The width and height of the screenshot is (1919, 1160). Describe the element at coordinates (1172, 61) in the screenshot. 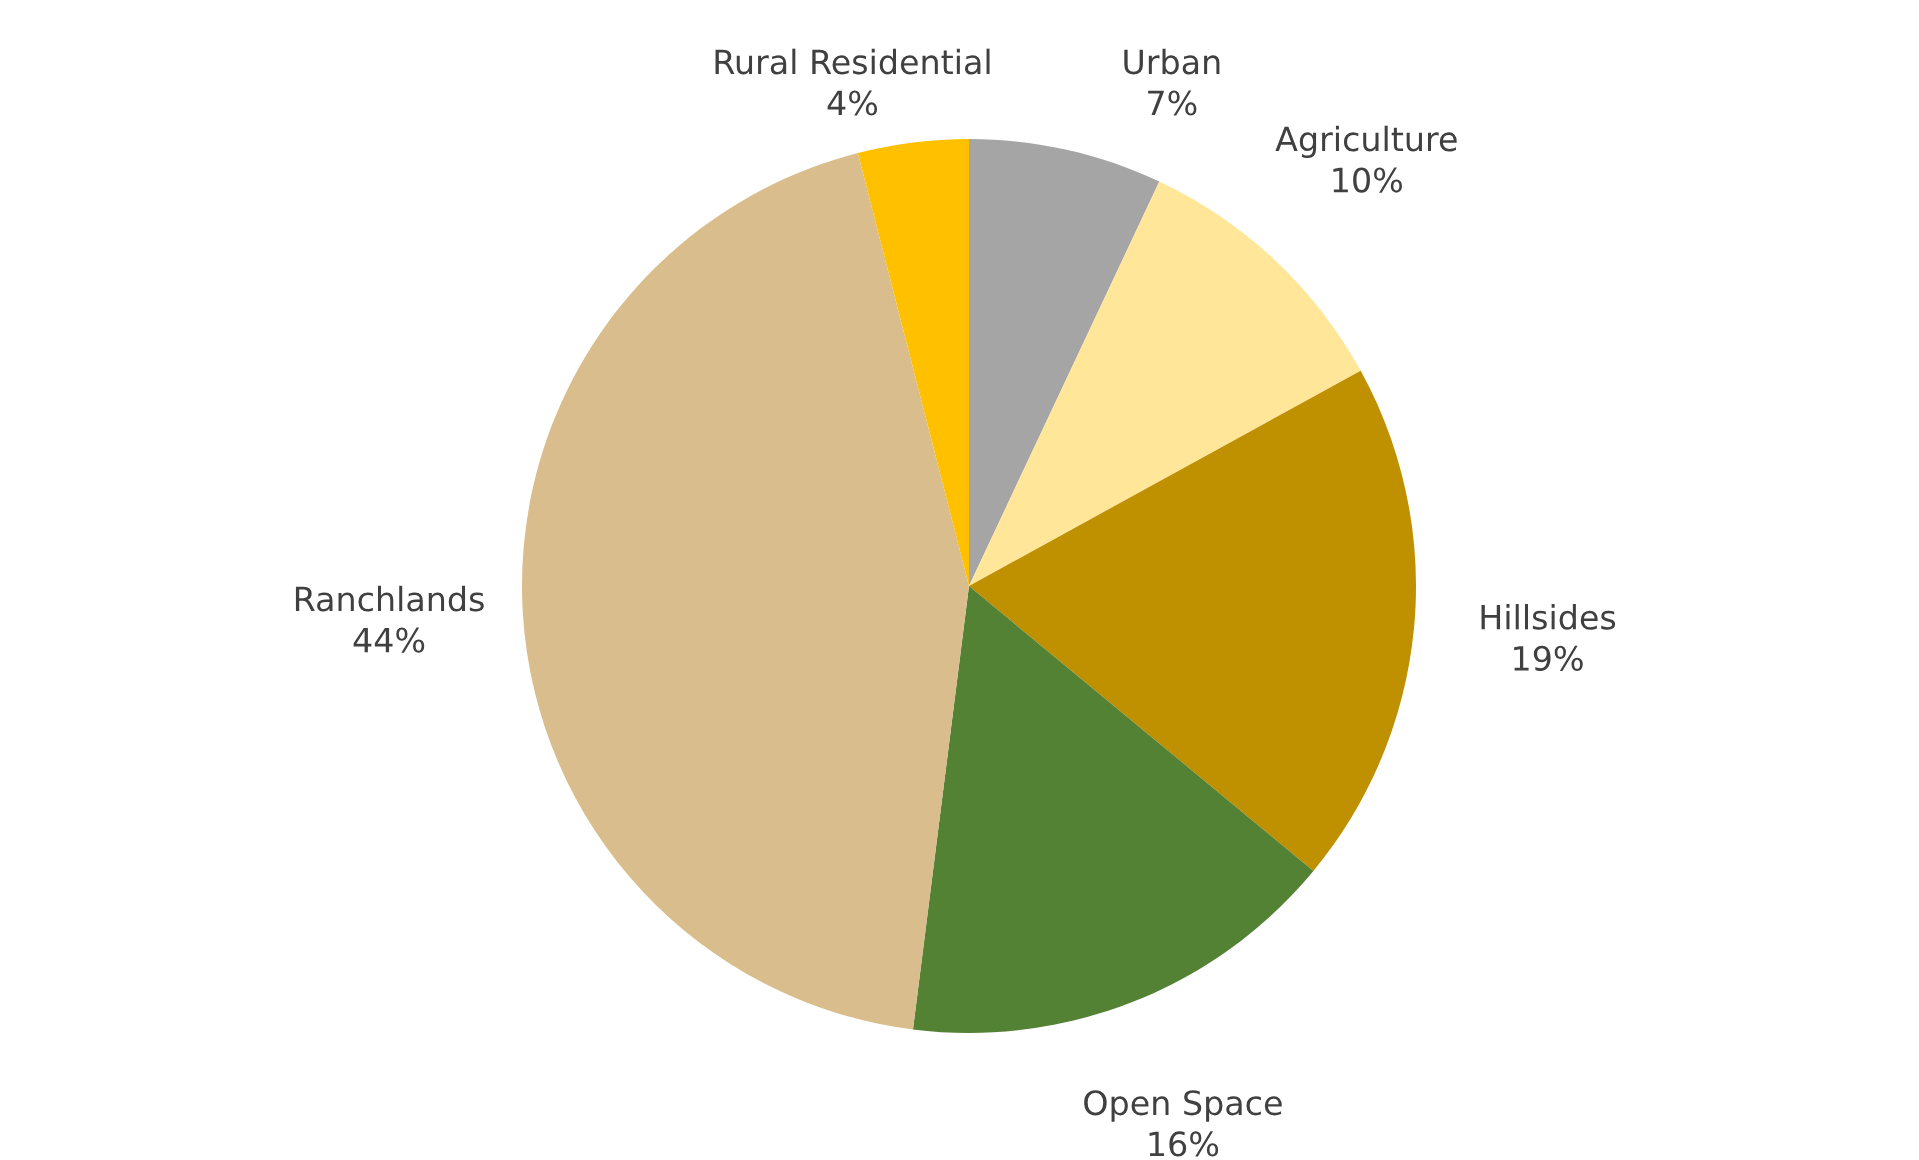

I see `slice-label: Urban` at that location.